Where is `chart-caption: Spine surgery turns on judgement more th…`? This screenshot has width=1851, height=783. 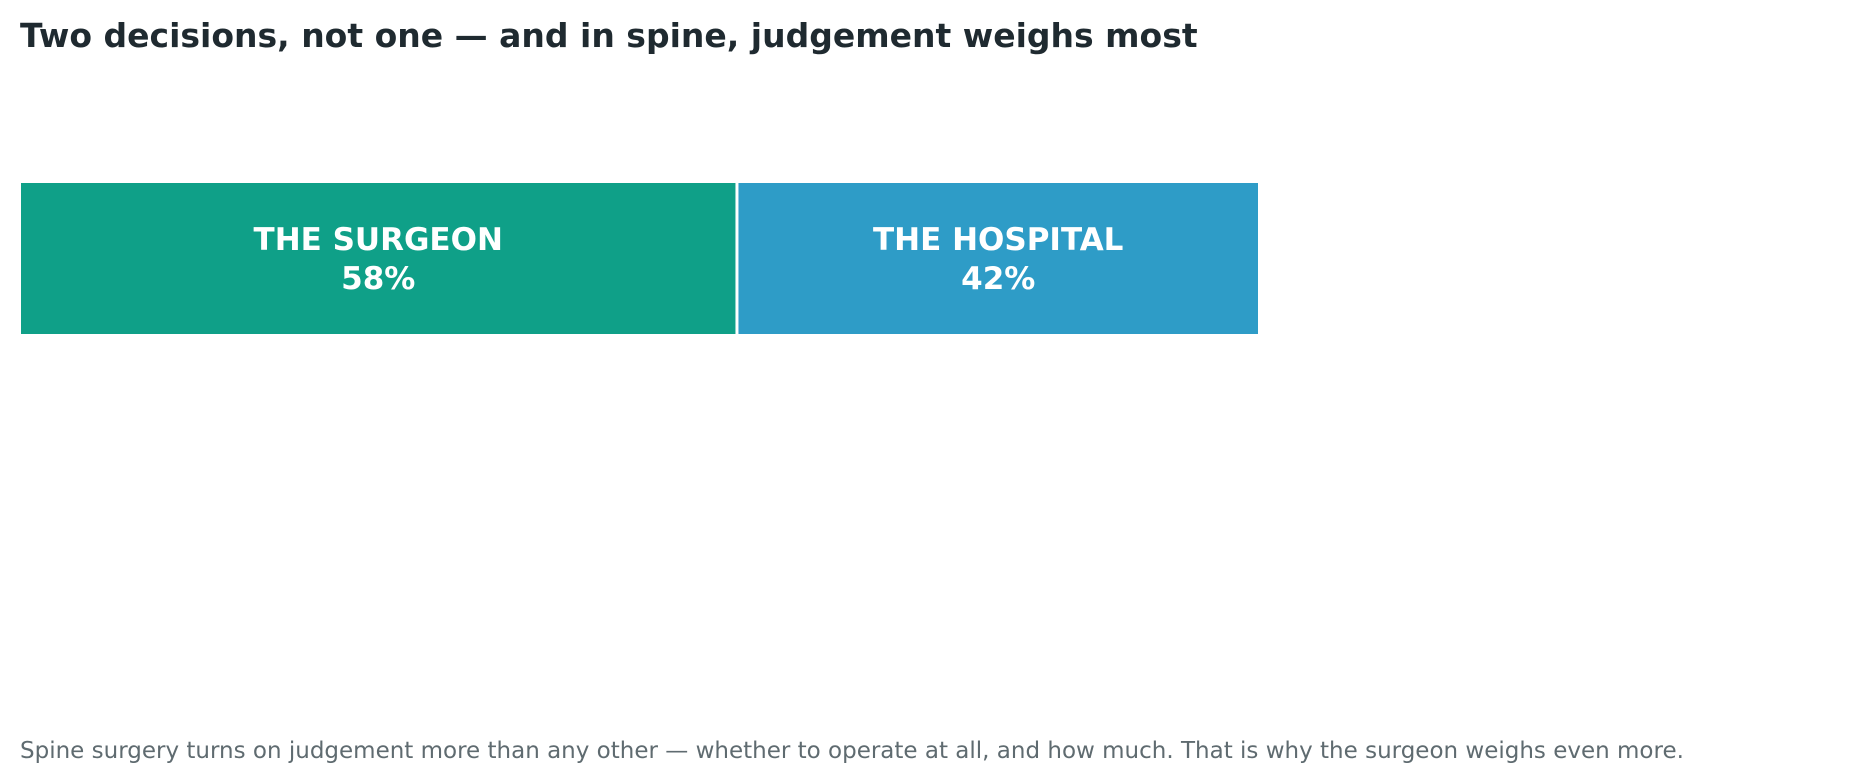 chart-caption: Spine surgery turns on judgement more th… is located at coordinates (852, 751).